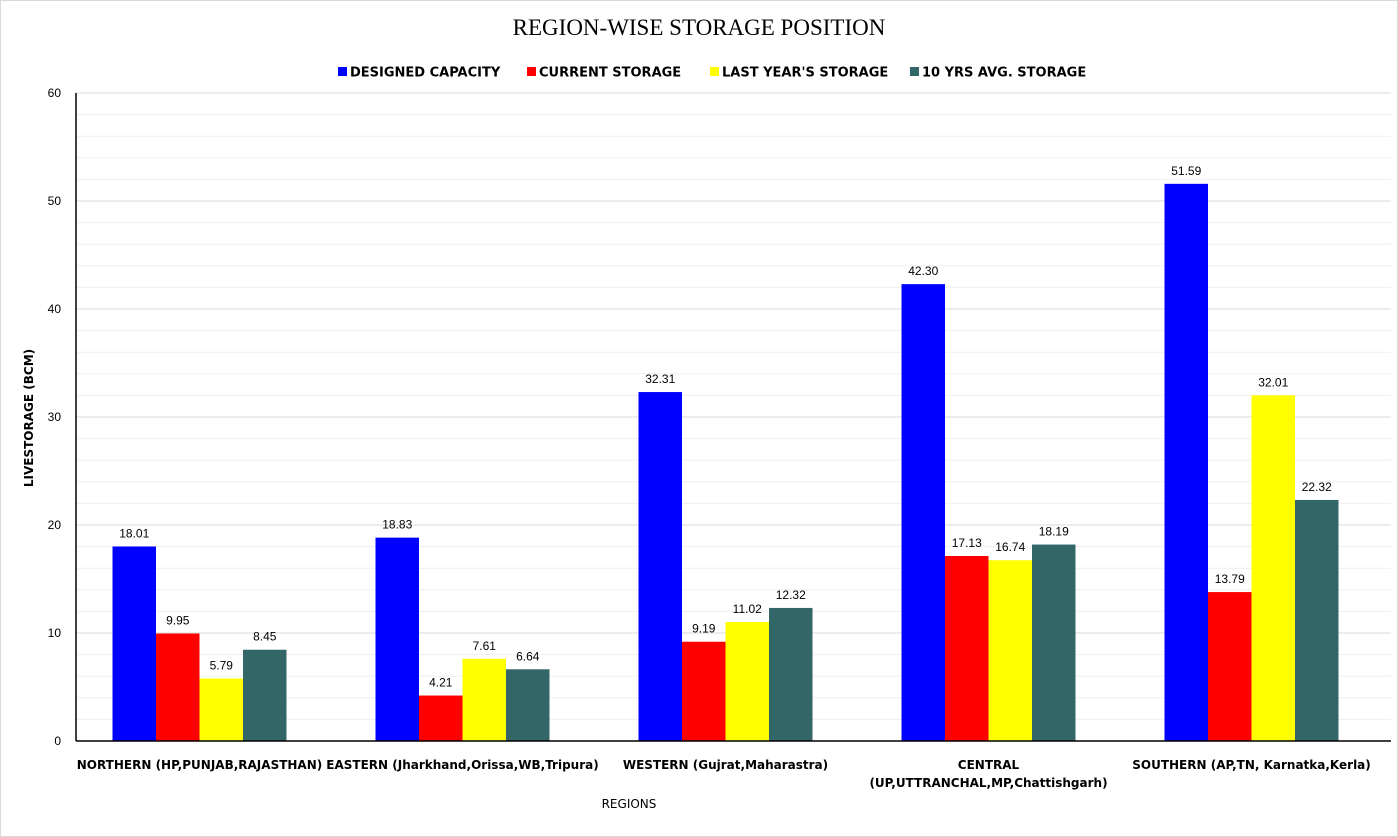 The image size is (1398, 837). I want to click on legend-label: CURRENT STORAGE, so click(610, 73).